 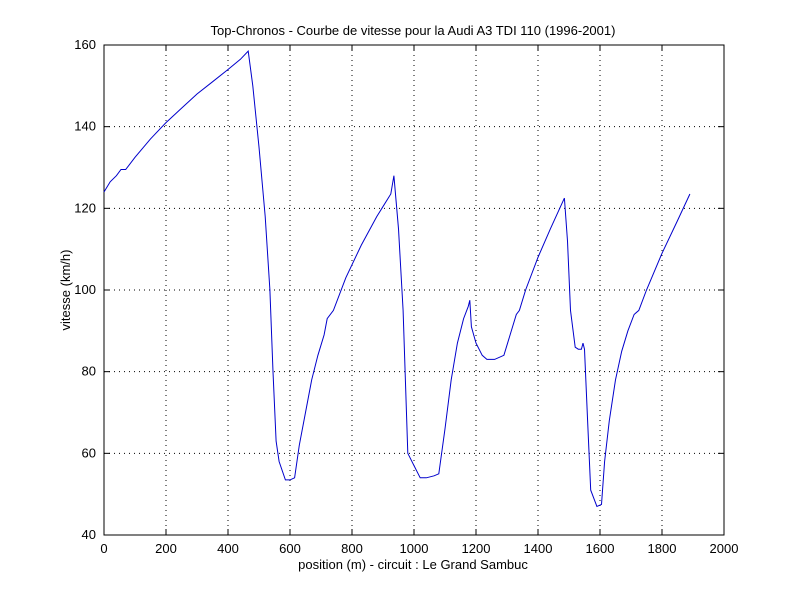 What do you see at coordinates (85, 207) in the screenshot?
I see `y-tick-label: 120` at bounding box center [85, 207].